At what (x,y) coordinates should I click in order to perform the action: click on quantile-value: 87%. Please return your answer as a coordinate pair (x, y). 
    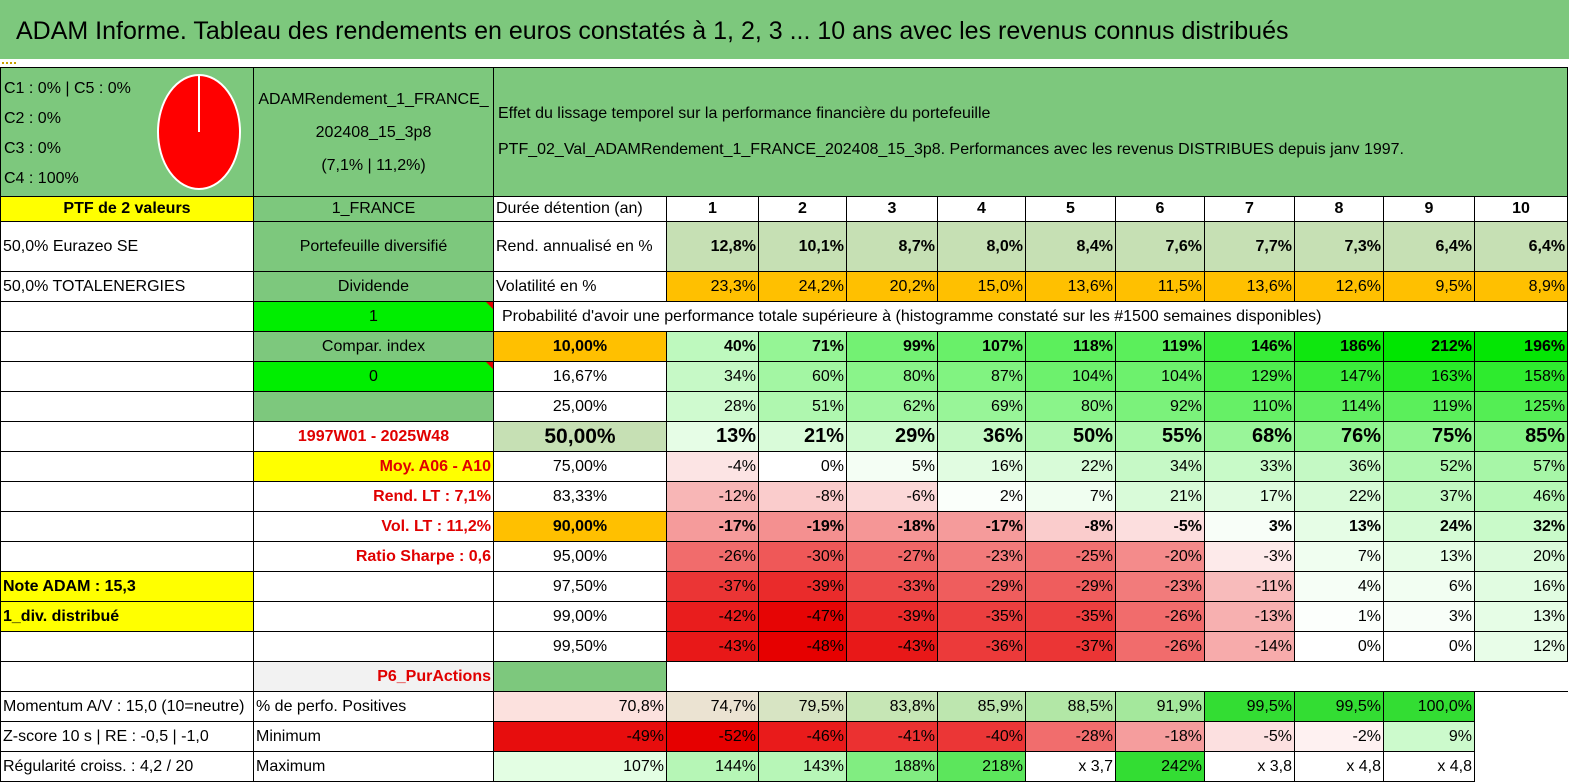
    Looking at the image, I should click on (981, 376).